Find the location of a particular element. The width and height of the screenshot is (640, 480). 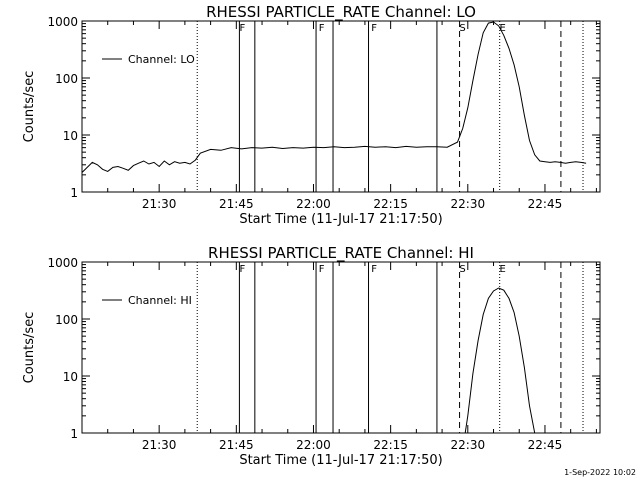

legend-label: Channel: LO is located at coordinates (161, 59).